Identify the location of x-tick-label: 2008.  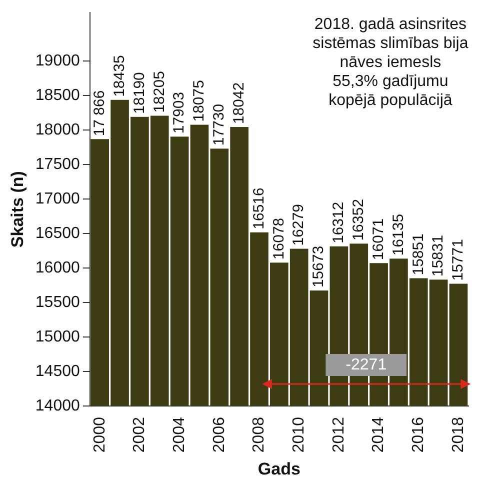
(259, 434).